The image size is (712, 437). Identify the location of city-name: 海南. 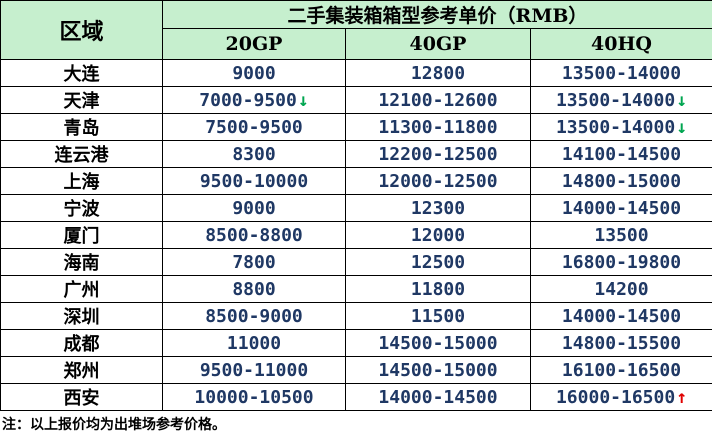
(81, 262).